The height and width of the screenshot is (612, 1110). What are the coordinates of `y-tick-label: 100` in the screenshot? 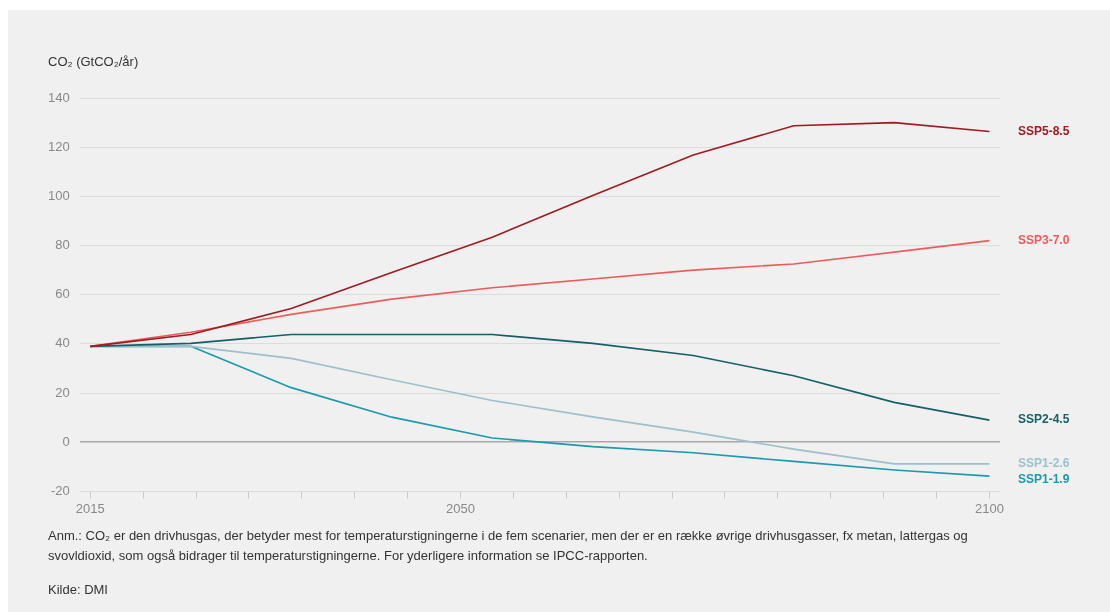 It's located at (58, 195).